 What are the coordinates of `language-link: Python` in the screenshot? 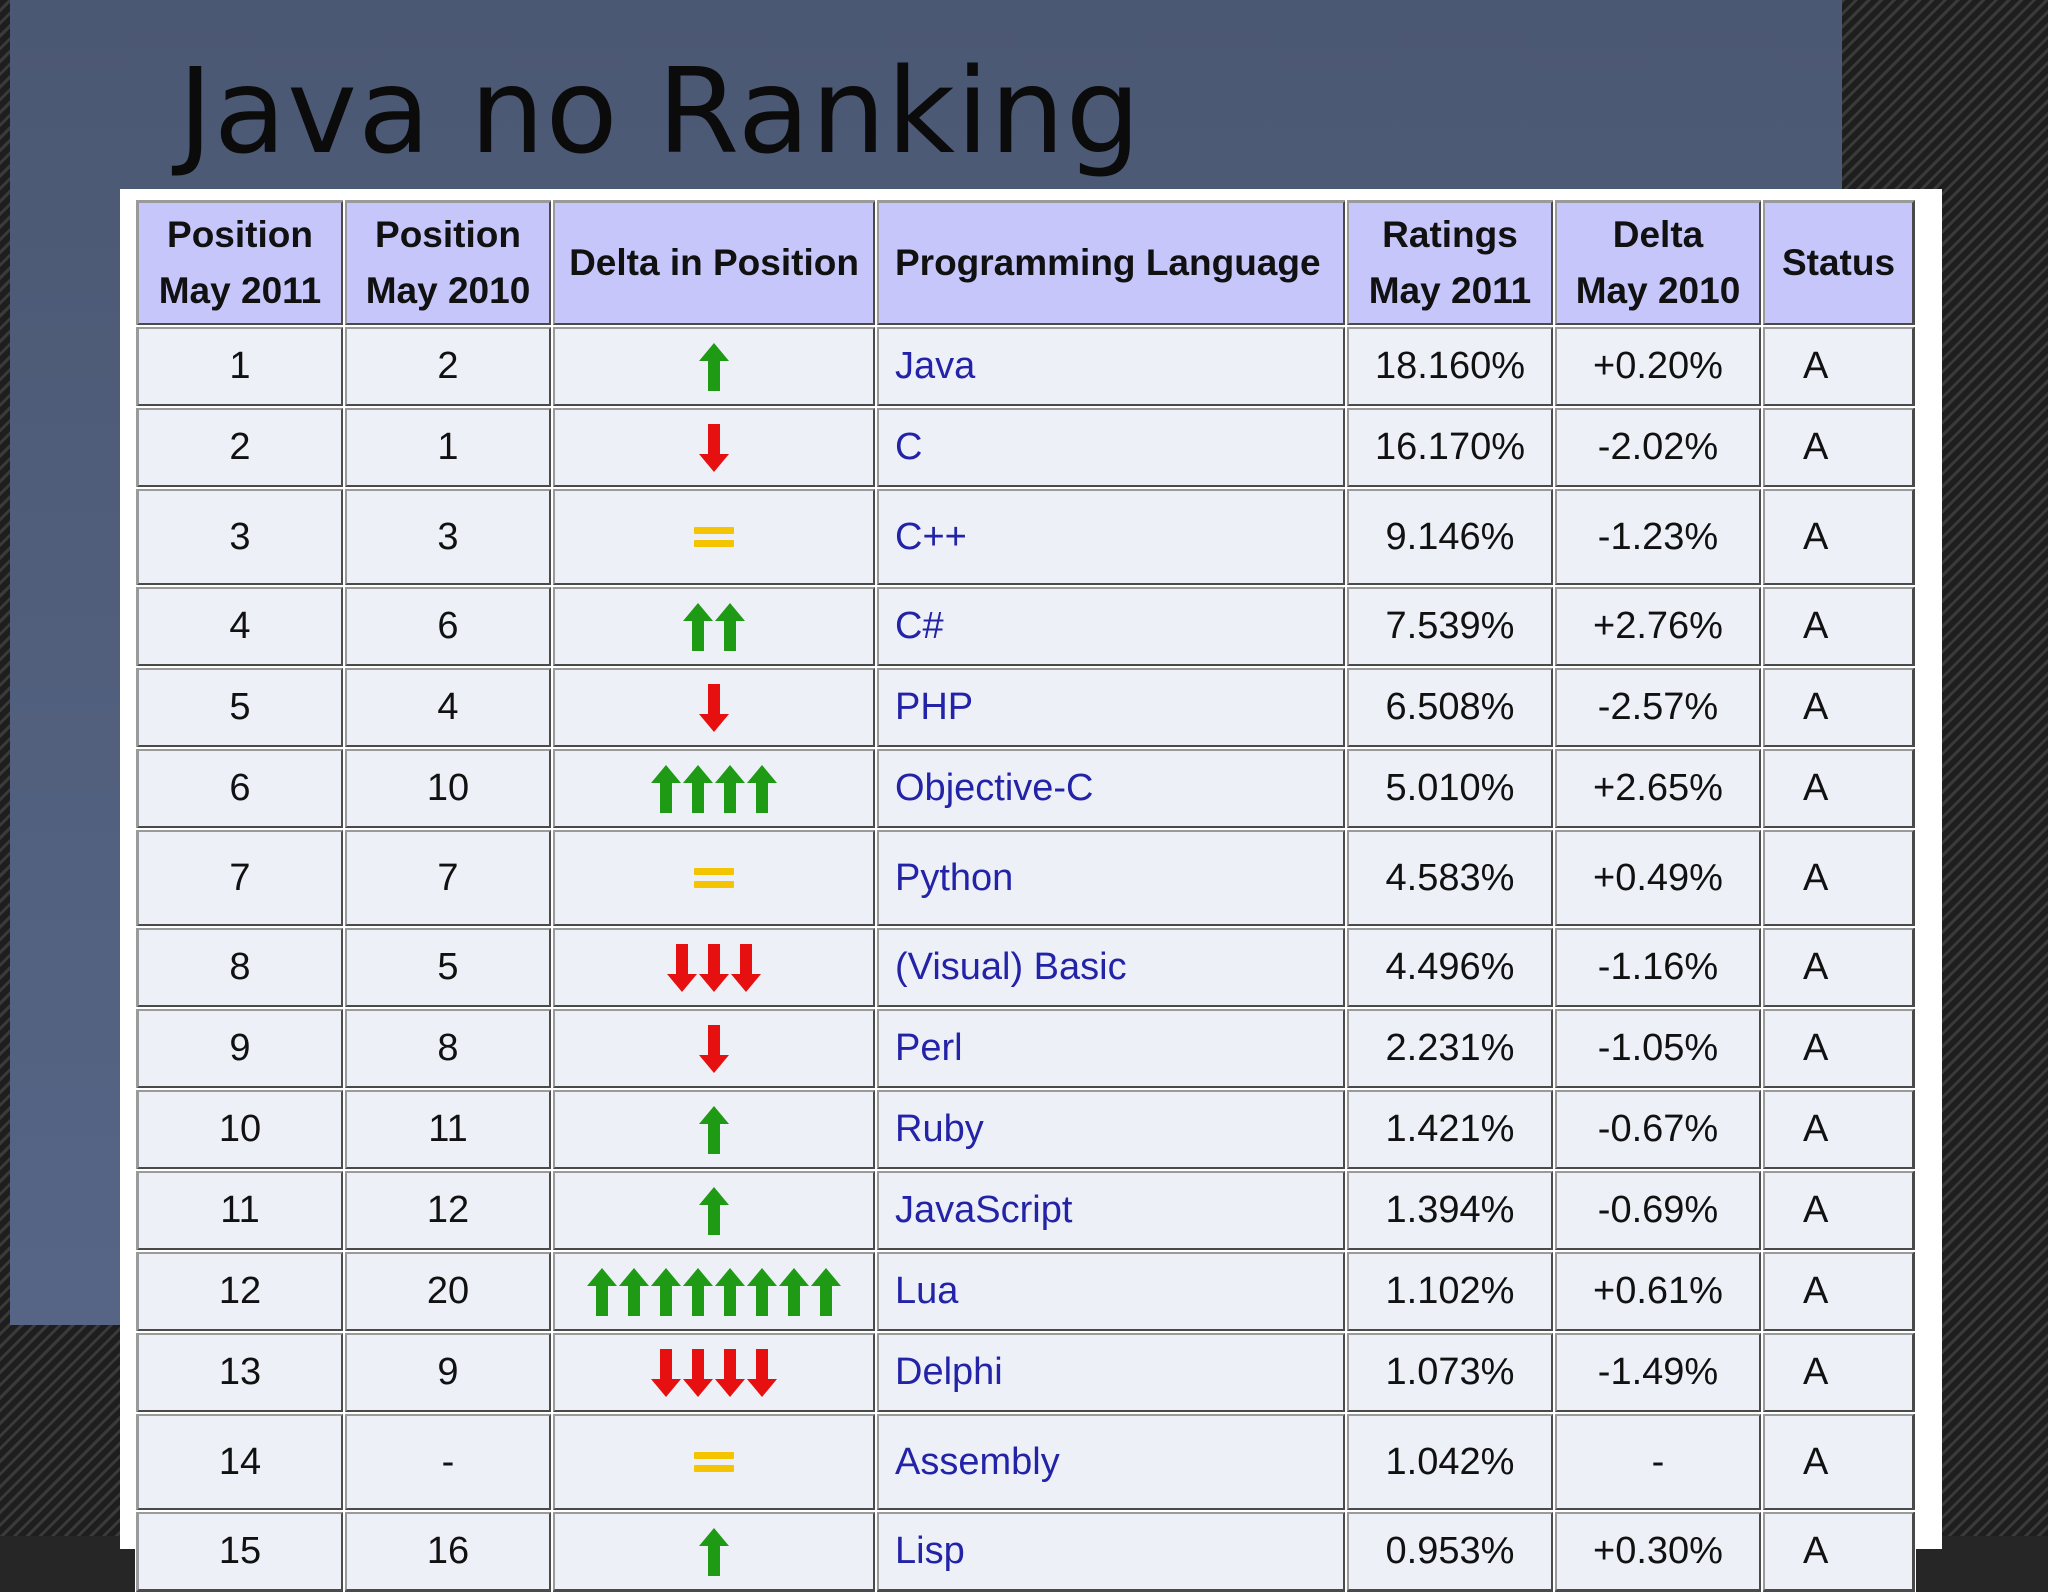 It's located at (1111, 878).